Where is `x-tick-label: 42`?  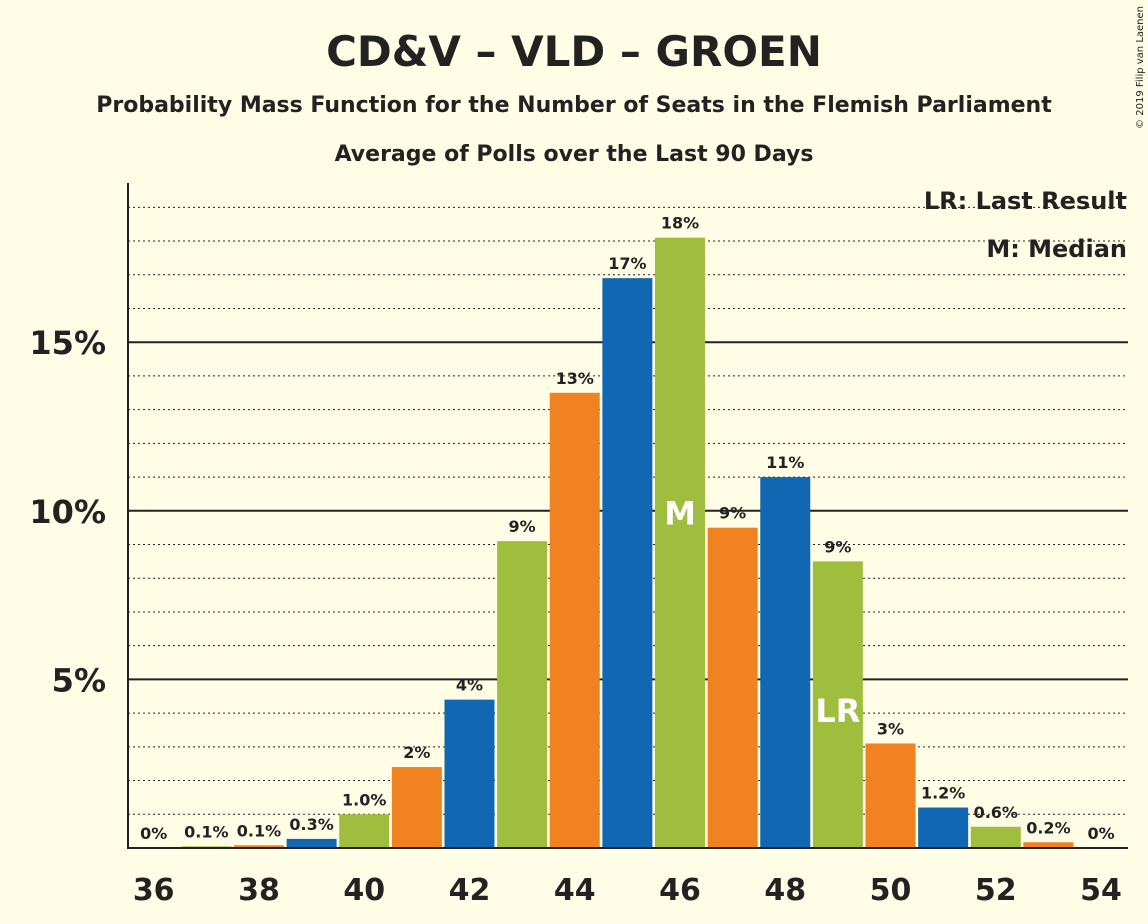
x-tick-label: 42 is located at coordinates (470, 890).